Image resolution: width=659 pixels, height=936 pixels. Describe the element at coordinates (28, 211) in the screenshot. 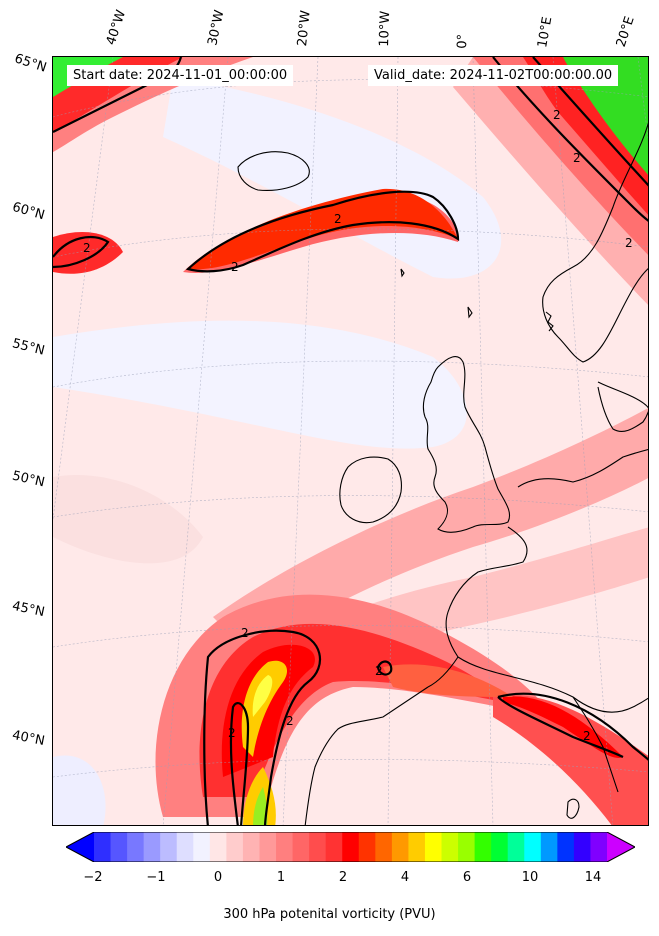

I see `lat-label-60n: 60°N` at that location.